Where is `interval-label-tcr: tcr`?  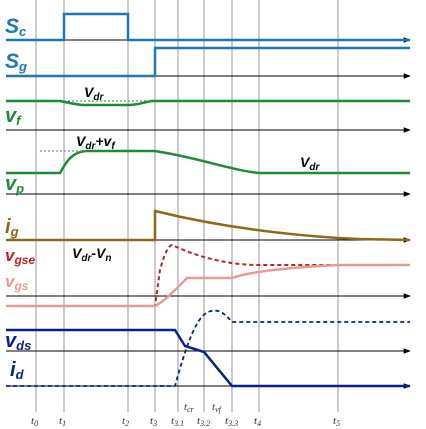
interval-label-tcr: tcr is located at coordinates (189, 407).